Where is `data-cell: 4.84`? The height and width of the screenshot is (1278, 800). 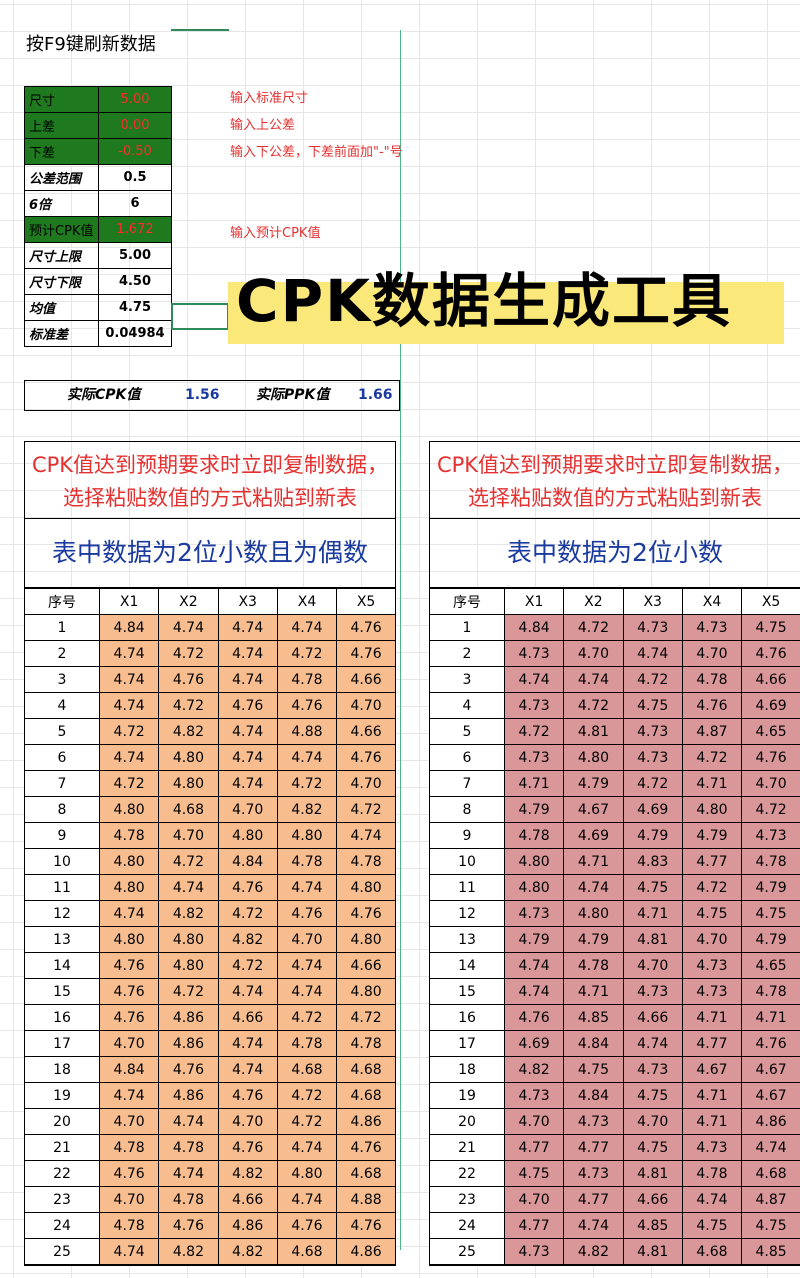 data-cell: 4.84 is located at coordinates (534, 627).